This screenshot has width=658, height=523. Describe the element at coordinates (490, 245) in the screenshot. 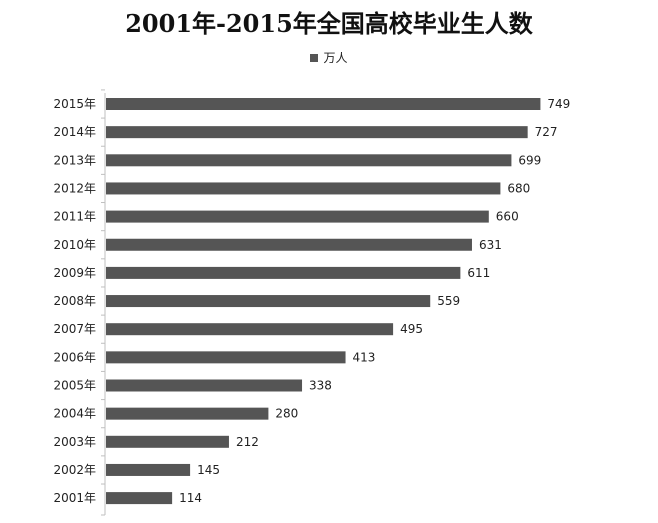

I see `value-label: 631` at that location.